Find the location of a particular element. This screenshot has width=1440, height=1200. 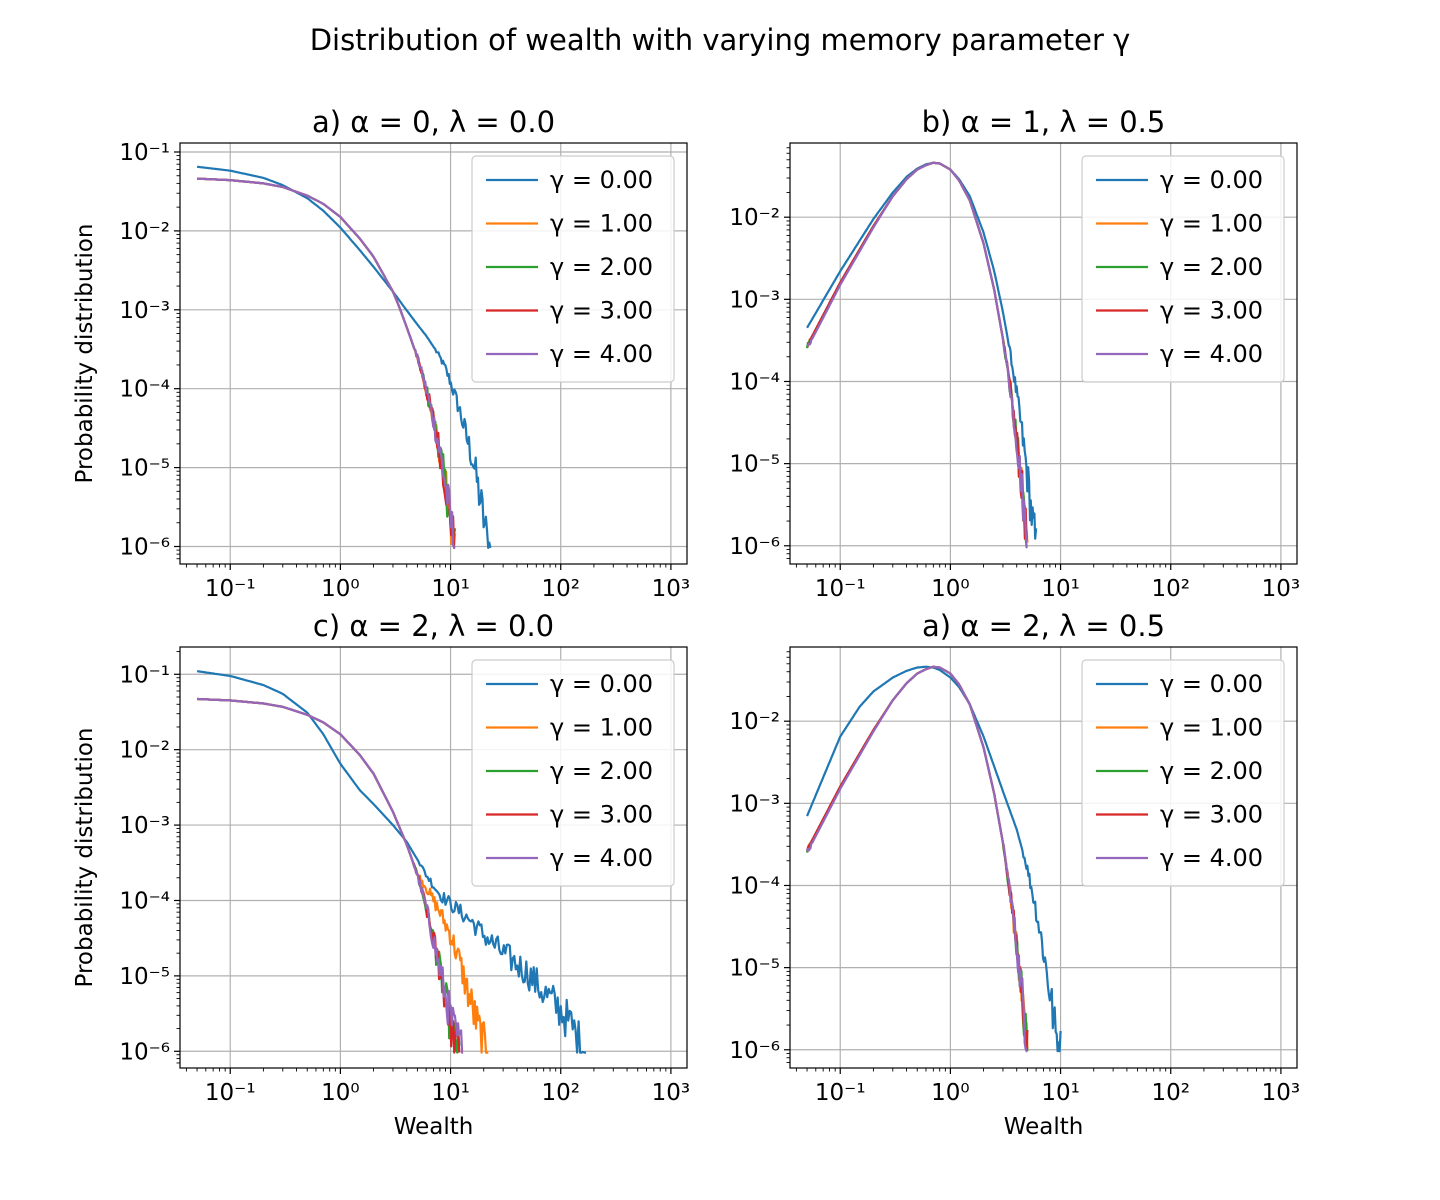

panel-title: a) α = 2, λ = 0.5 is located at coordinates (1043, 626).